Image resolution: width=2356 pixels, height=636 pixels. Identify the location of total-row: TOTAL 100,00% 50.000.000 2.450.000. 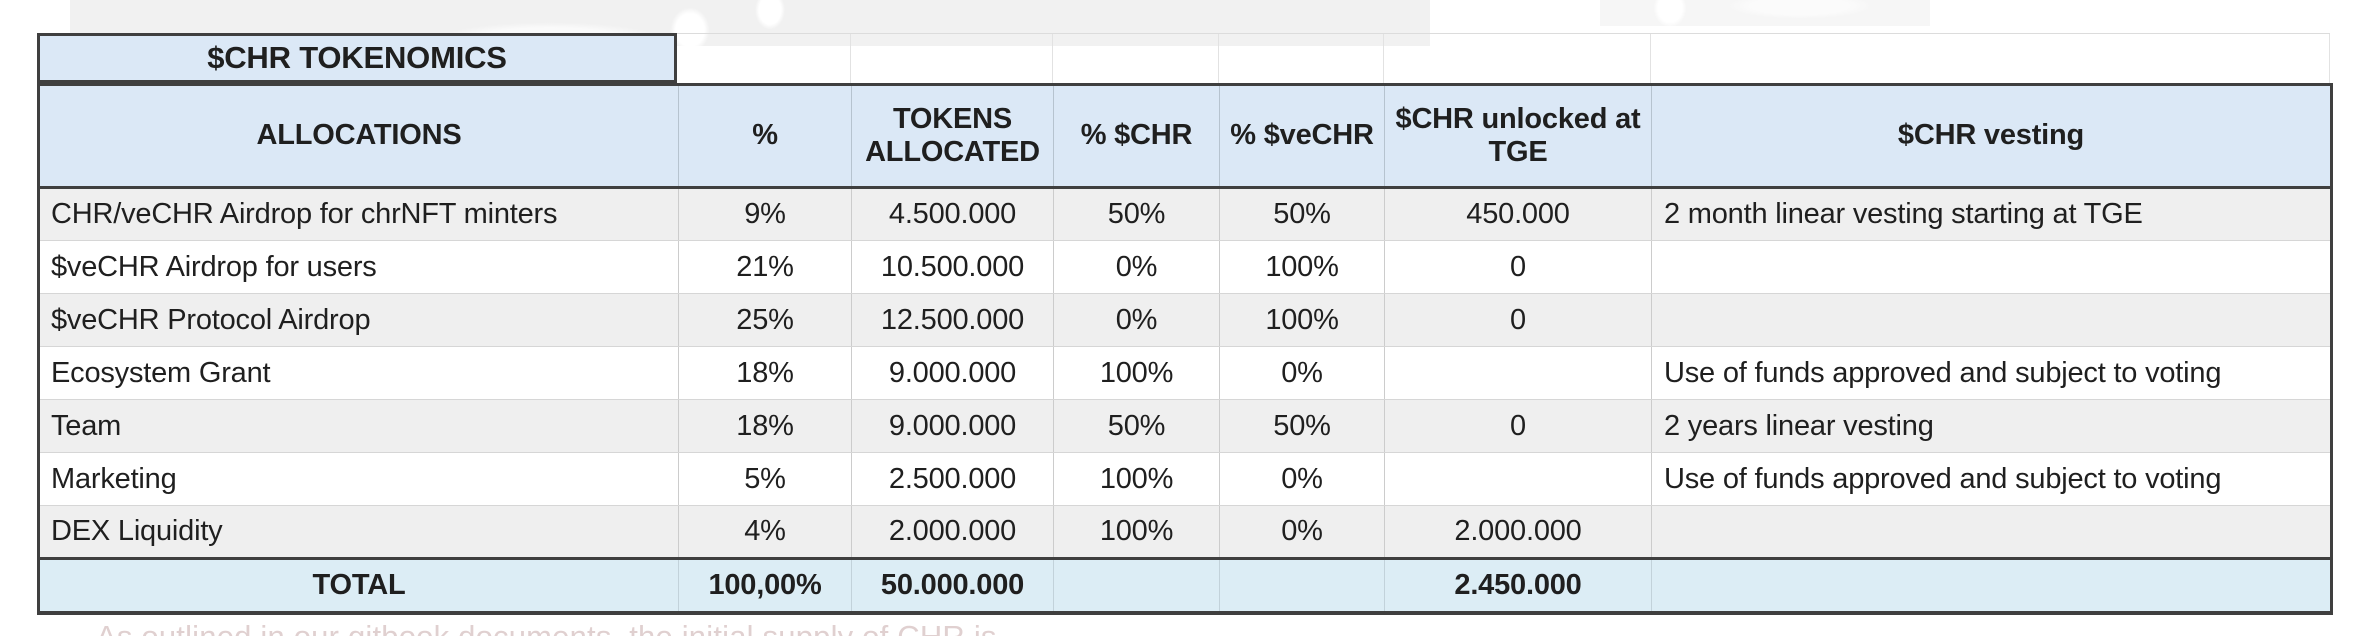
(1185, 585).